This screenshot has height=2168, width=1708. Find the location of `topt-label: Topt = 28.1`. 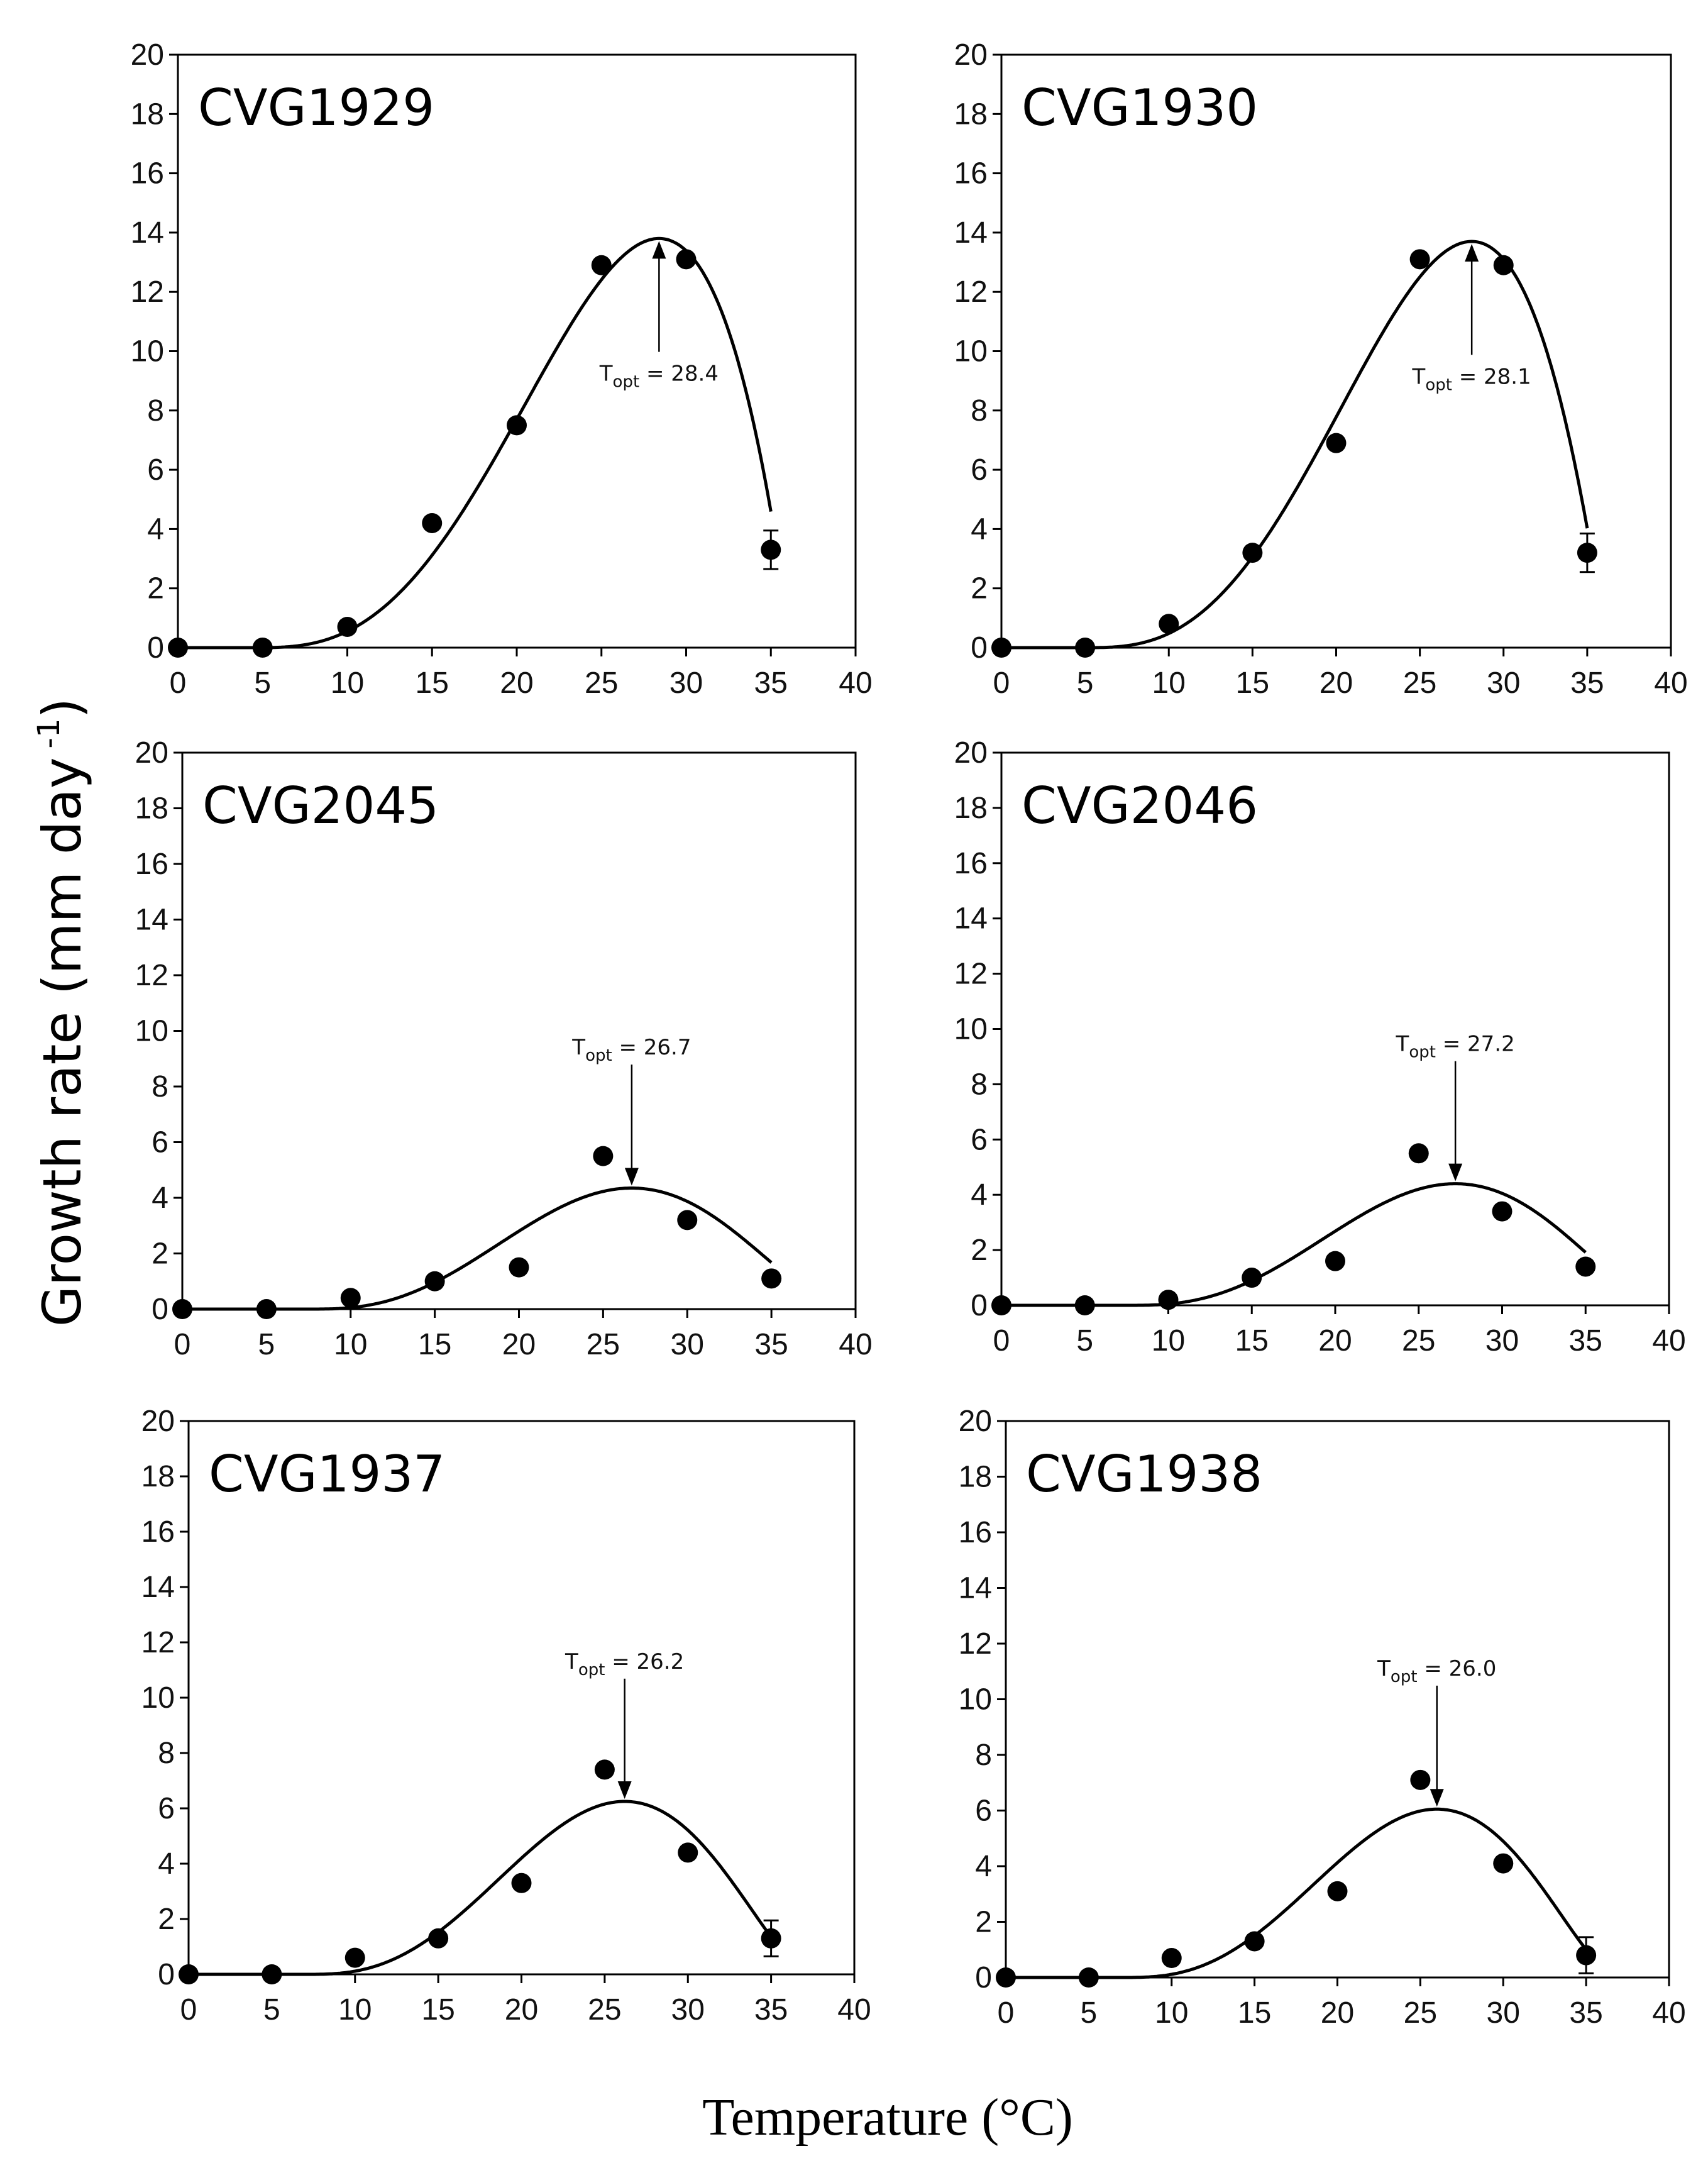

topt-label: Topt = 28.1 is located at coordinates (1471, 379).